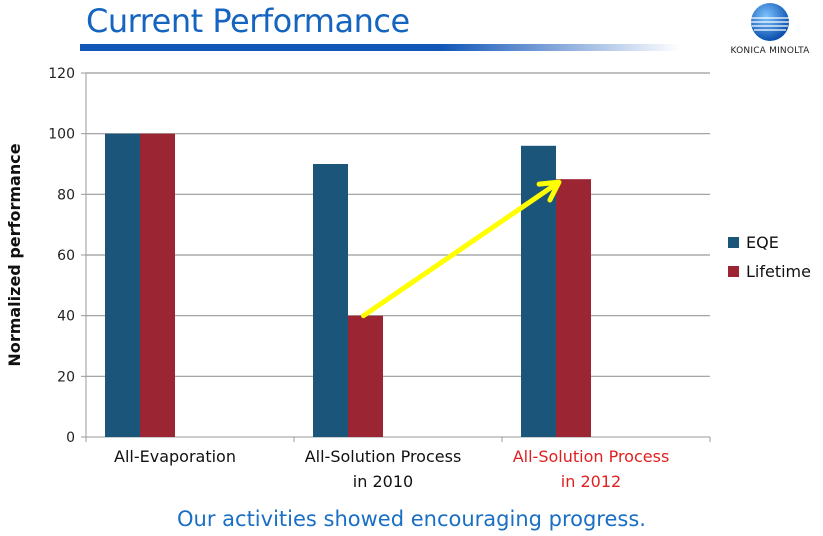 This screenshot has width=823, height=536. Describe the element at coordinates (61, 135) in the screenshot. I see `y-tick-label: 100` at that location.